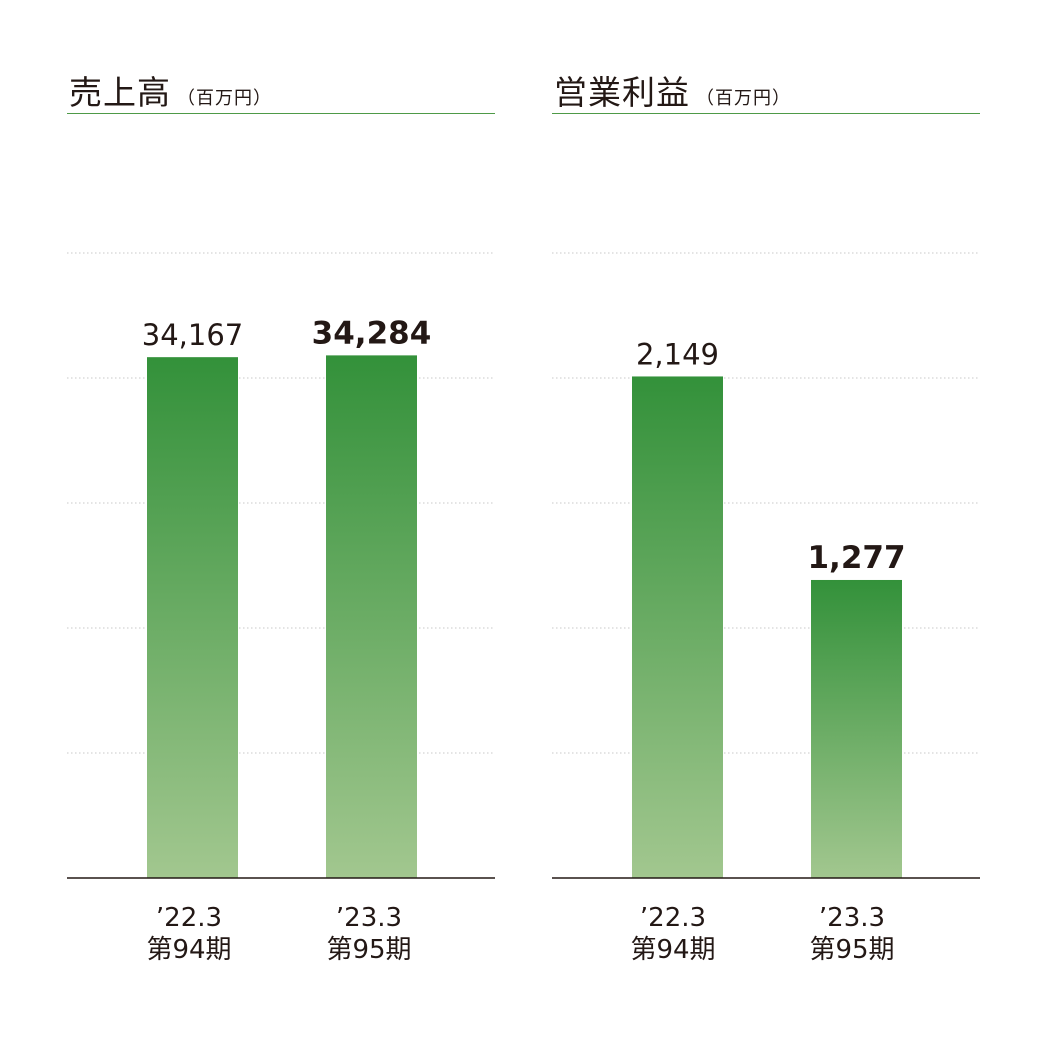 Image resolution: width=1050 pixels, height=1050 pixels. What do you see at coordinates (743, 98) in the screenshot?
I see `profit-unit-label: （百万円）` at bounding box center [743, 98].